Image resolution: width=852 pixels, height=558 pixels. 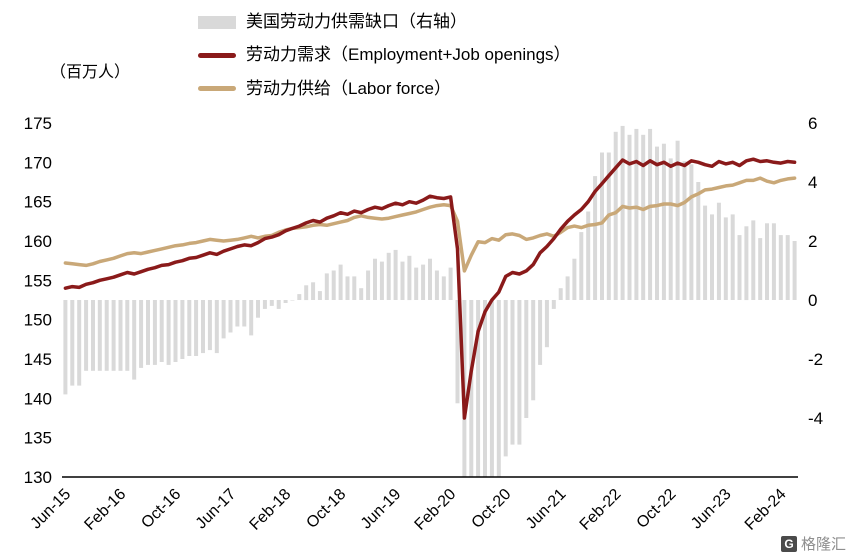 I want to click on legend-supply-line-swatch, so click(x=217, y=89).